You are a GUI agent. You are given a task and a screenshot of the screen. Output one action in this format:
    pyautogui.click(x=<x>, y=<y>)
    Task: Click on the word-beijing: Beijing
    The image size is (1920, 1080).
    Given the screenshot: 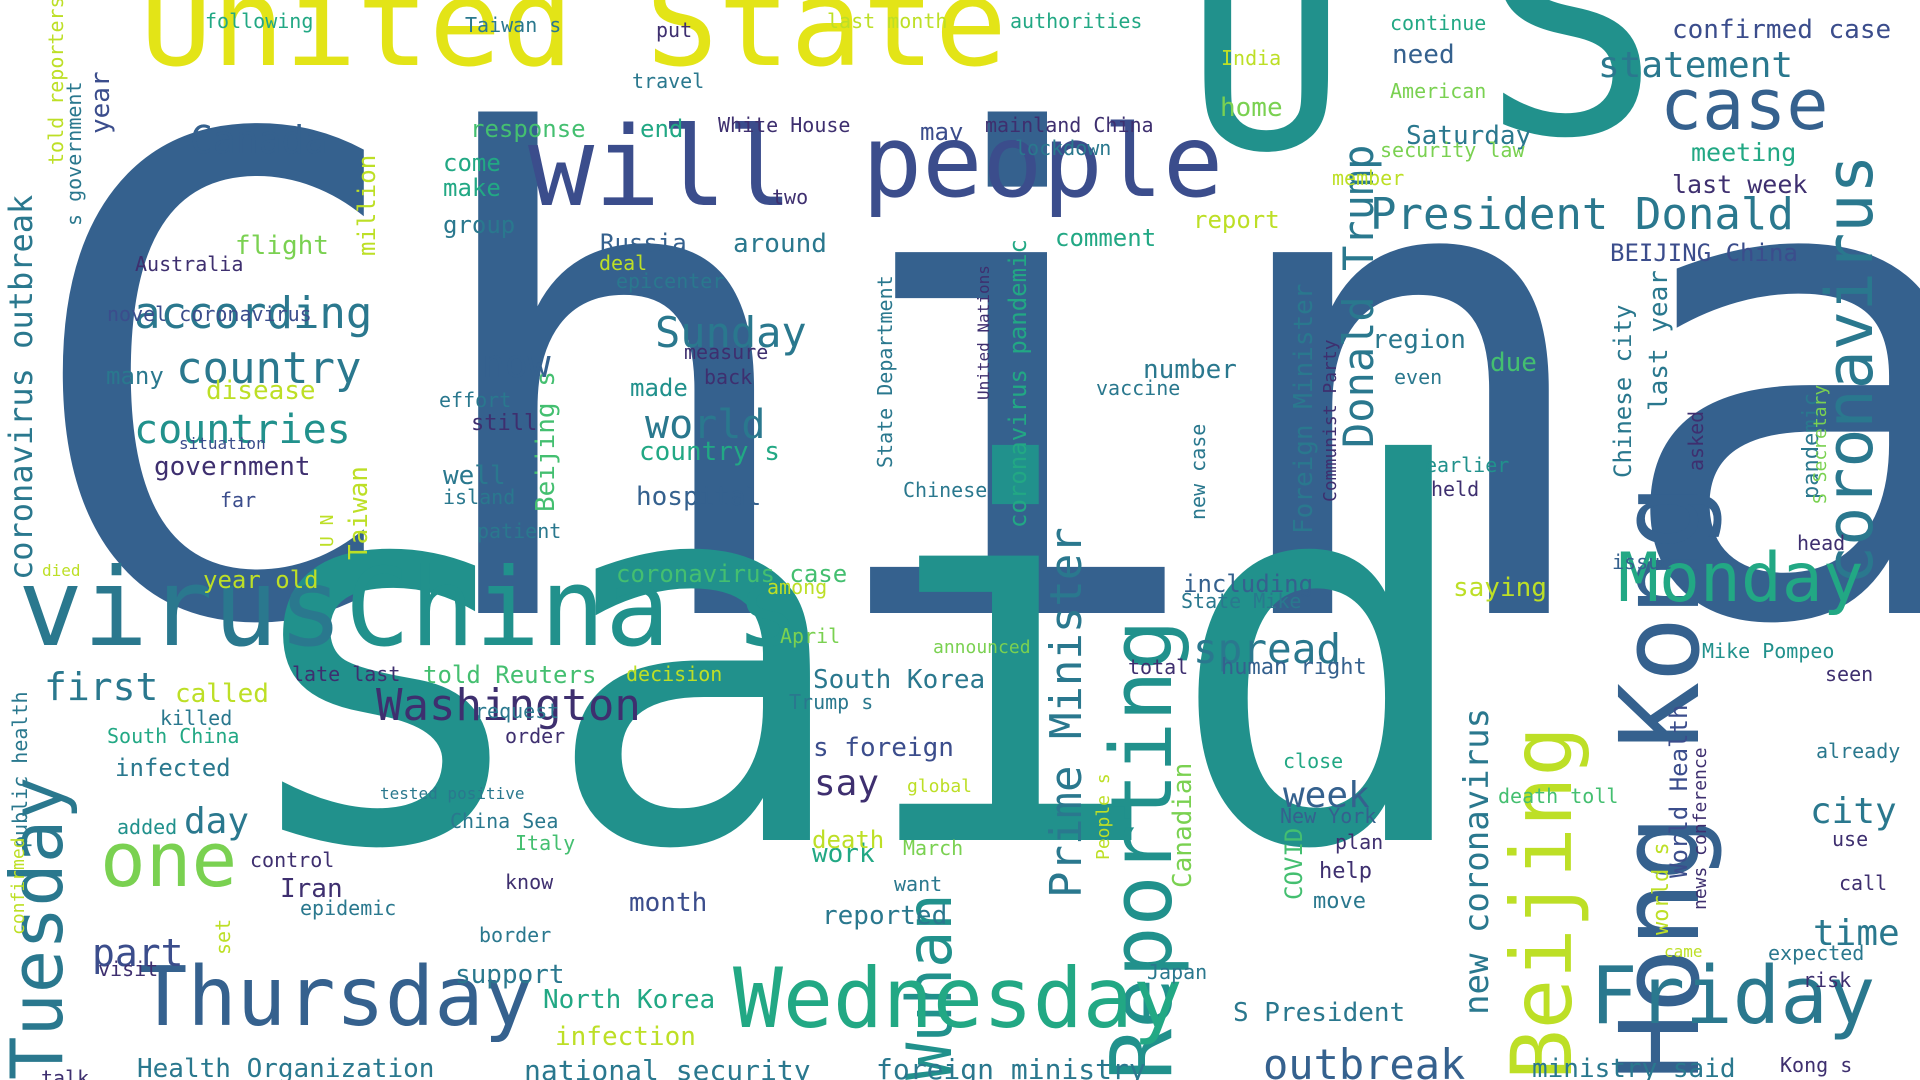 What is the action you would take?
    pyautogui.click(x=1542, y=902)
    